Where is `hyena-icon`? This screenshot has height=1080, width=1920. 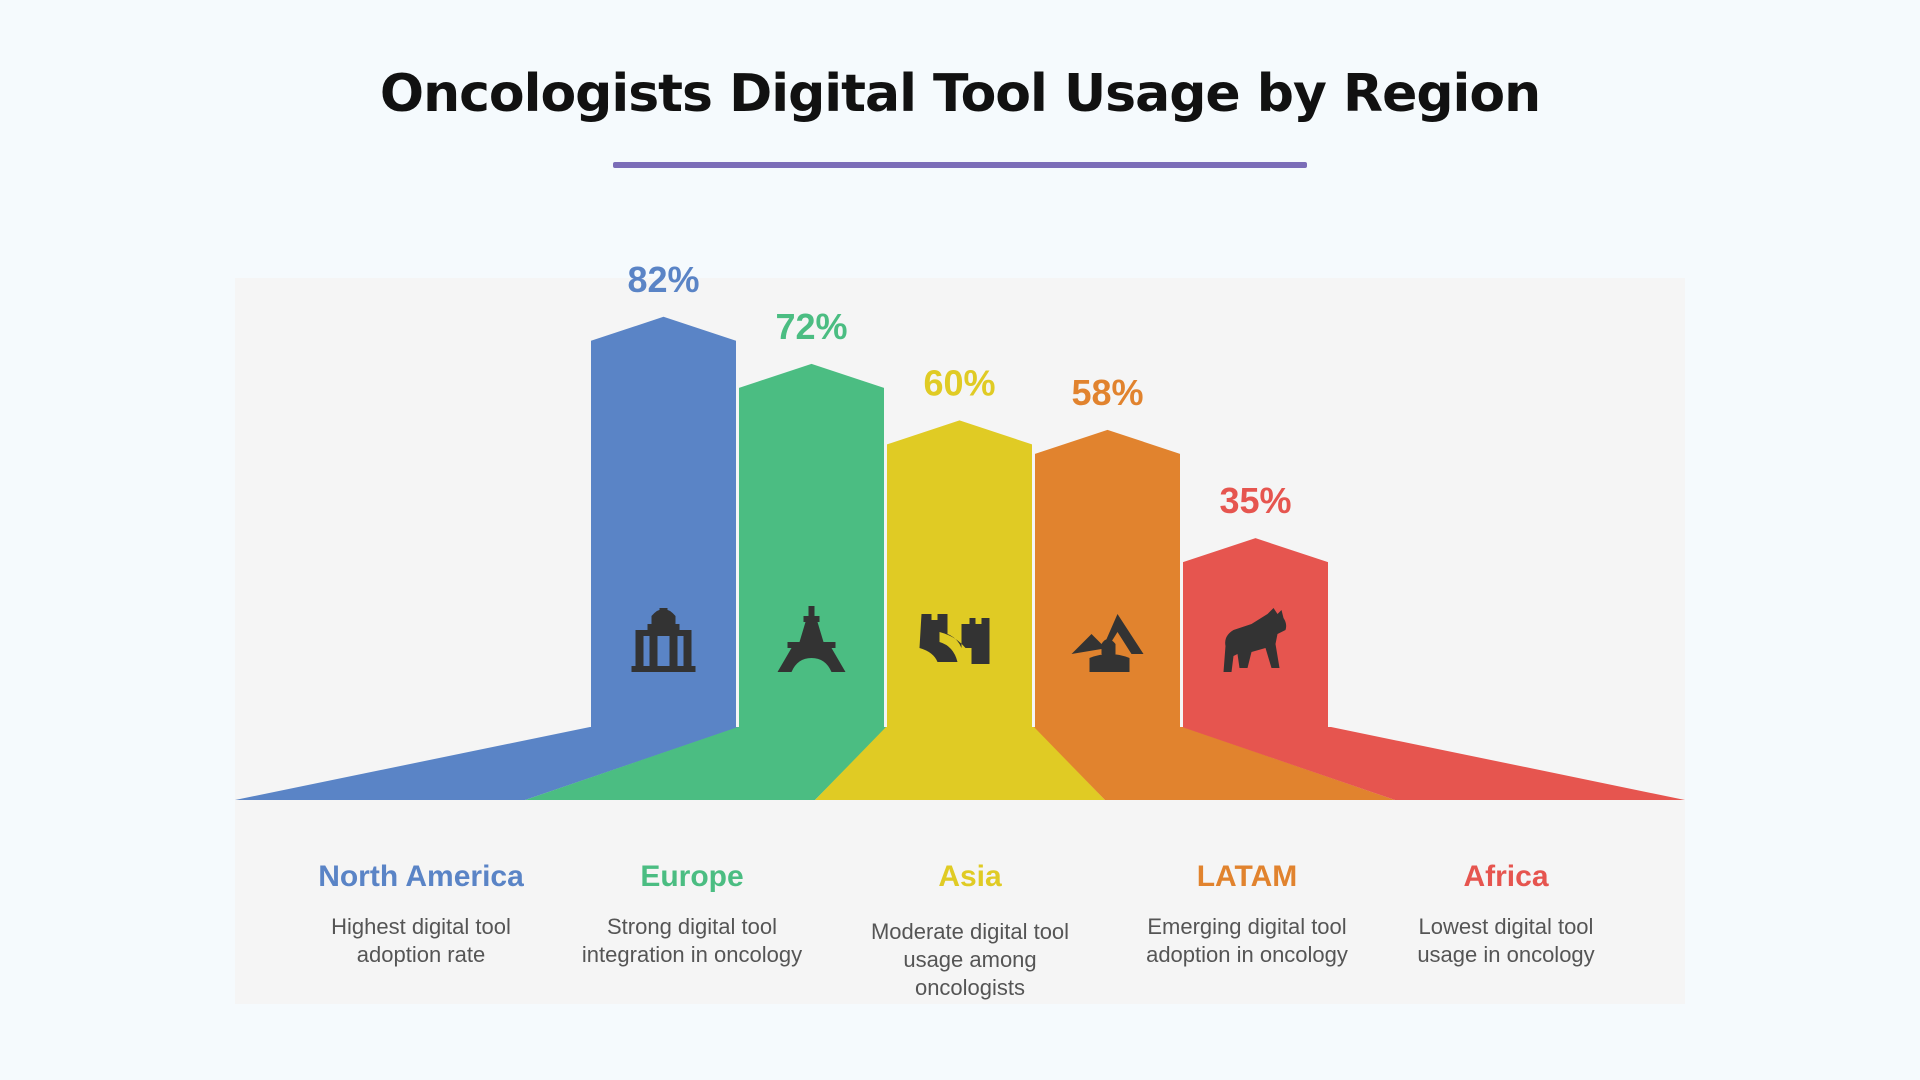
hyena-icon is located at coordinates (1255, 640).